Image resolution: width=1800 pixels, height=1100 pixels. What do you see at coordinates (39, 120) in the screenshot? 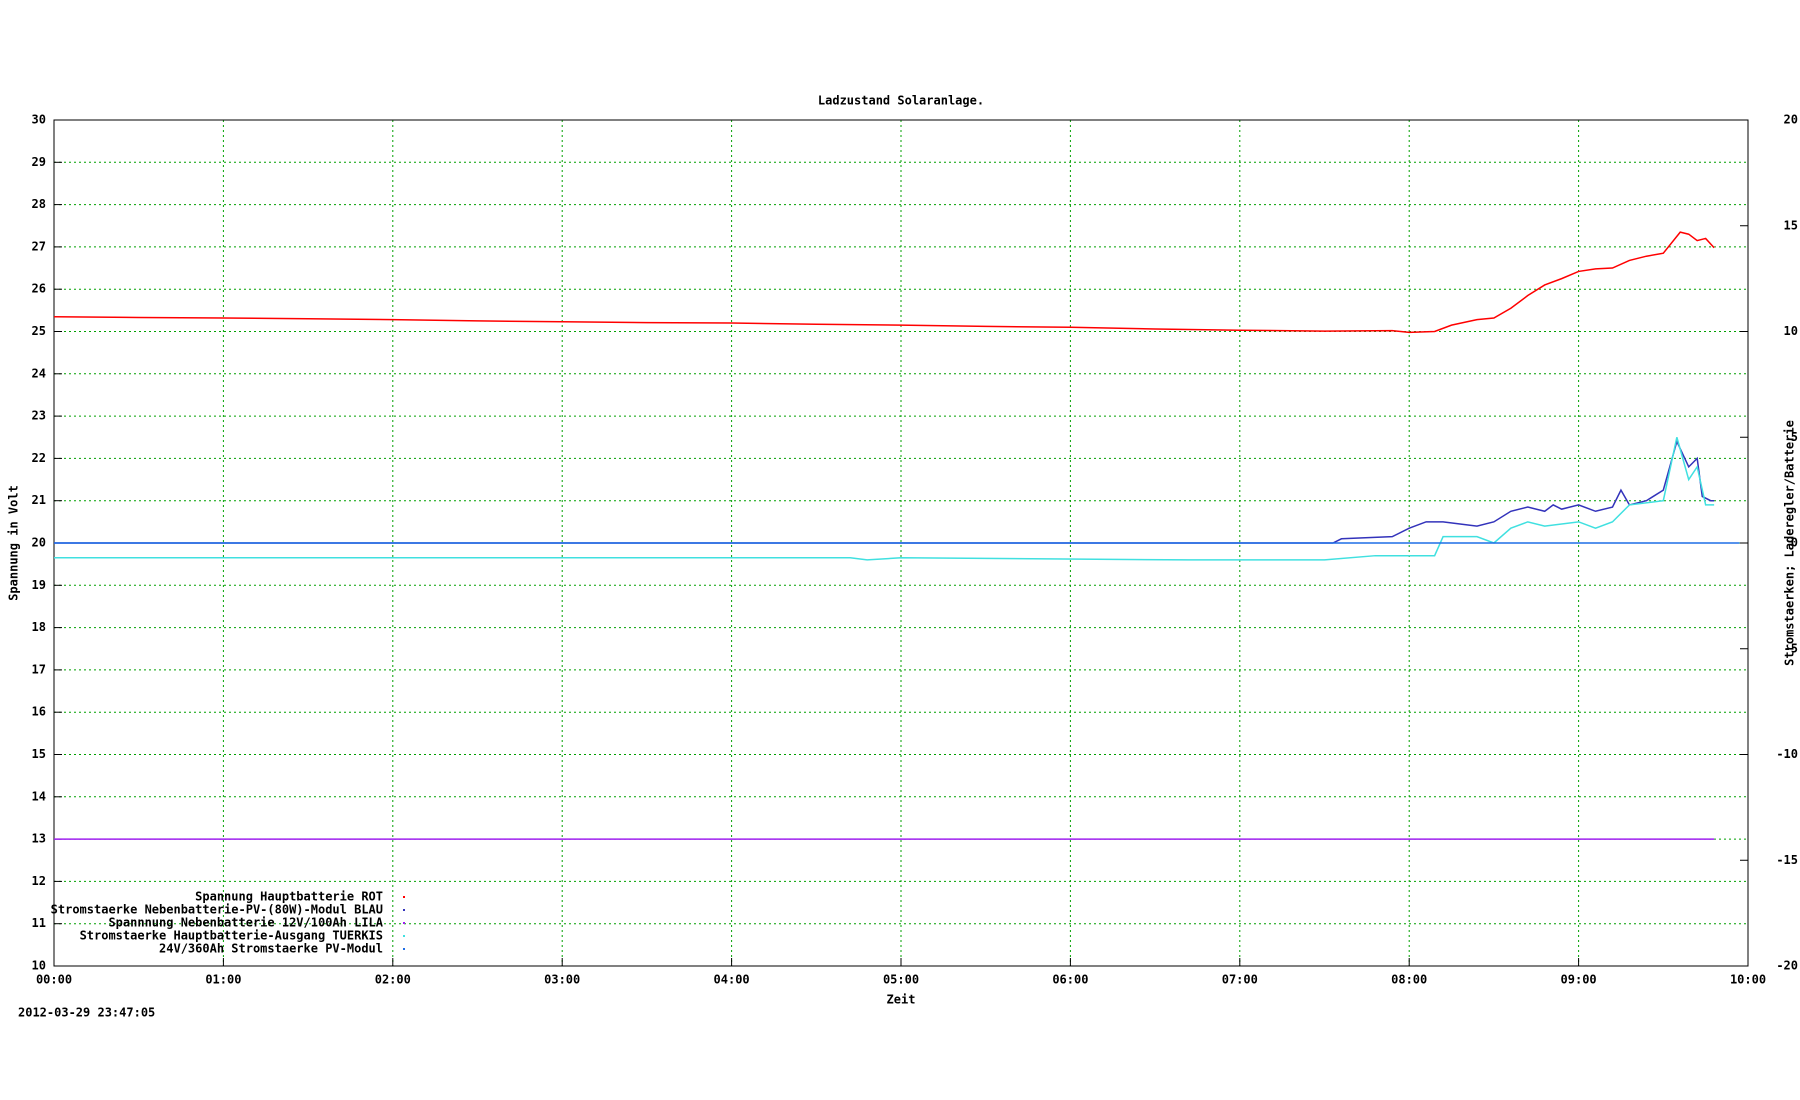
I see `y-tick-label: 30` at bounding box center [39, 120].